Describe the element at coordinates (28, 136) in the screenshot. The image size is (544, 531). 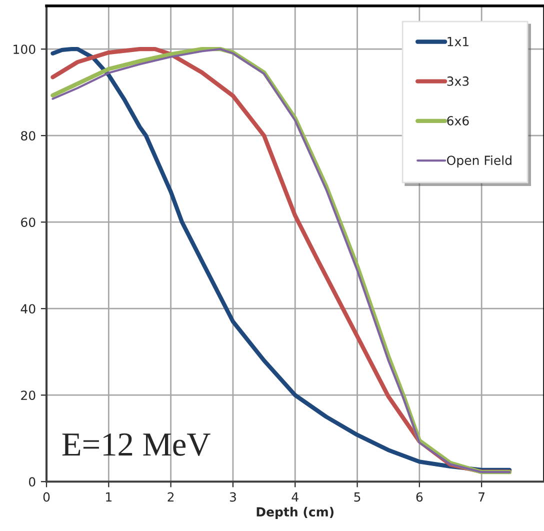
I see `y-tick-label: 80` at that location.